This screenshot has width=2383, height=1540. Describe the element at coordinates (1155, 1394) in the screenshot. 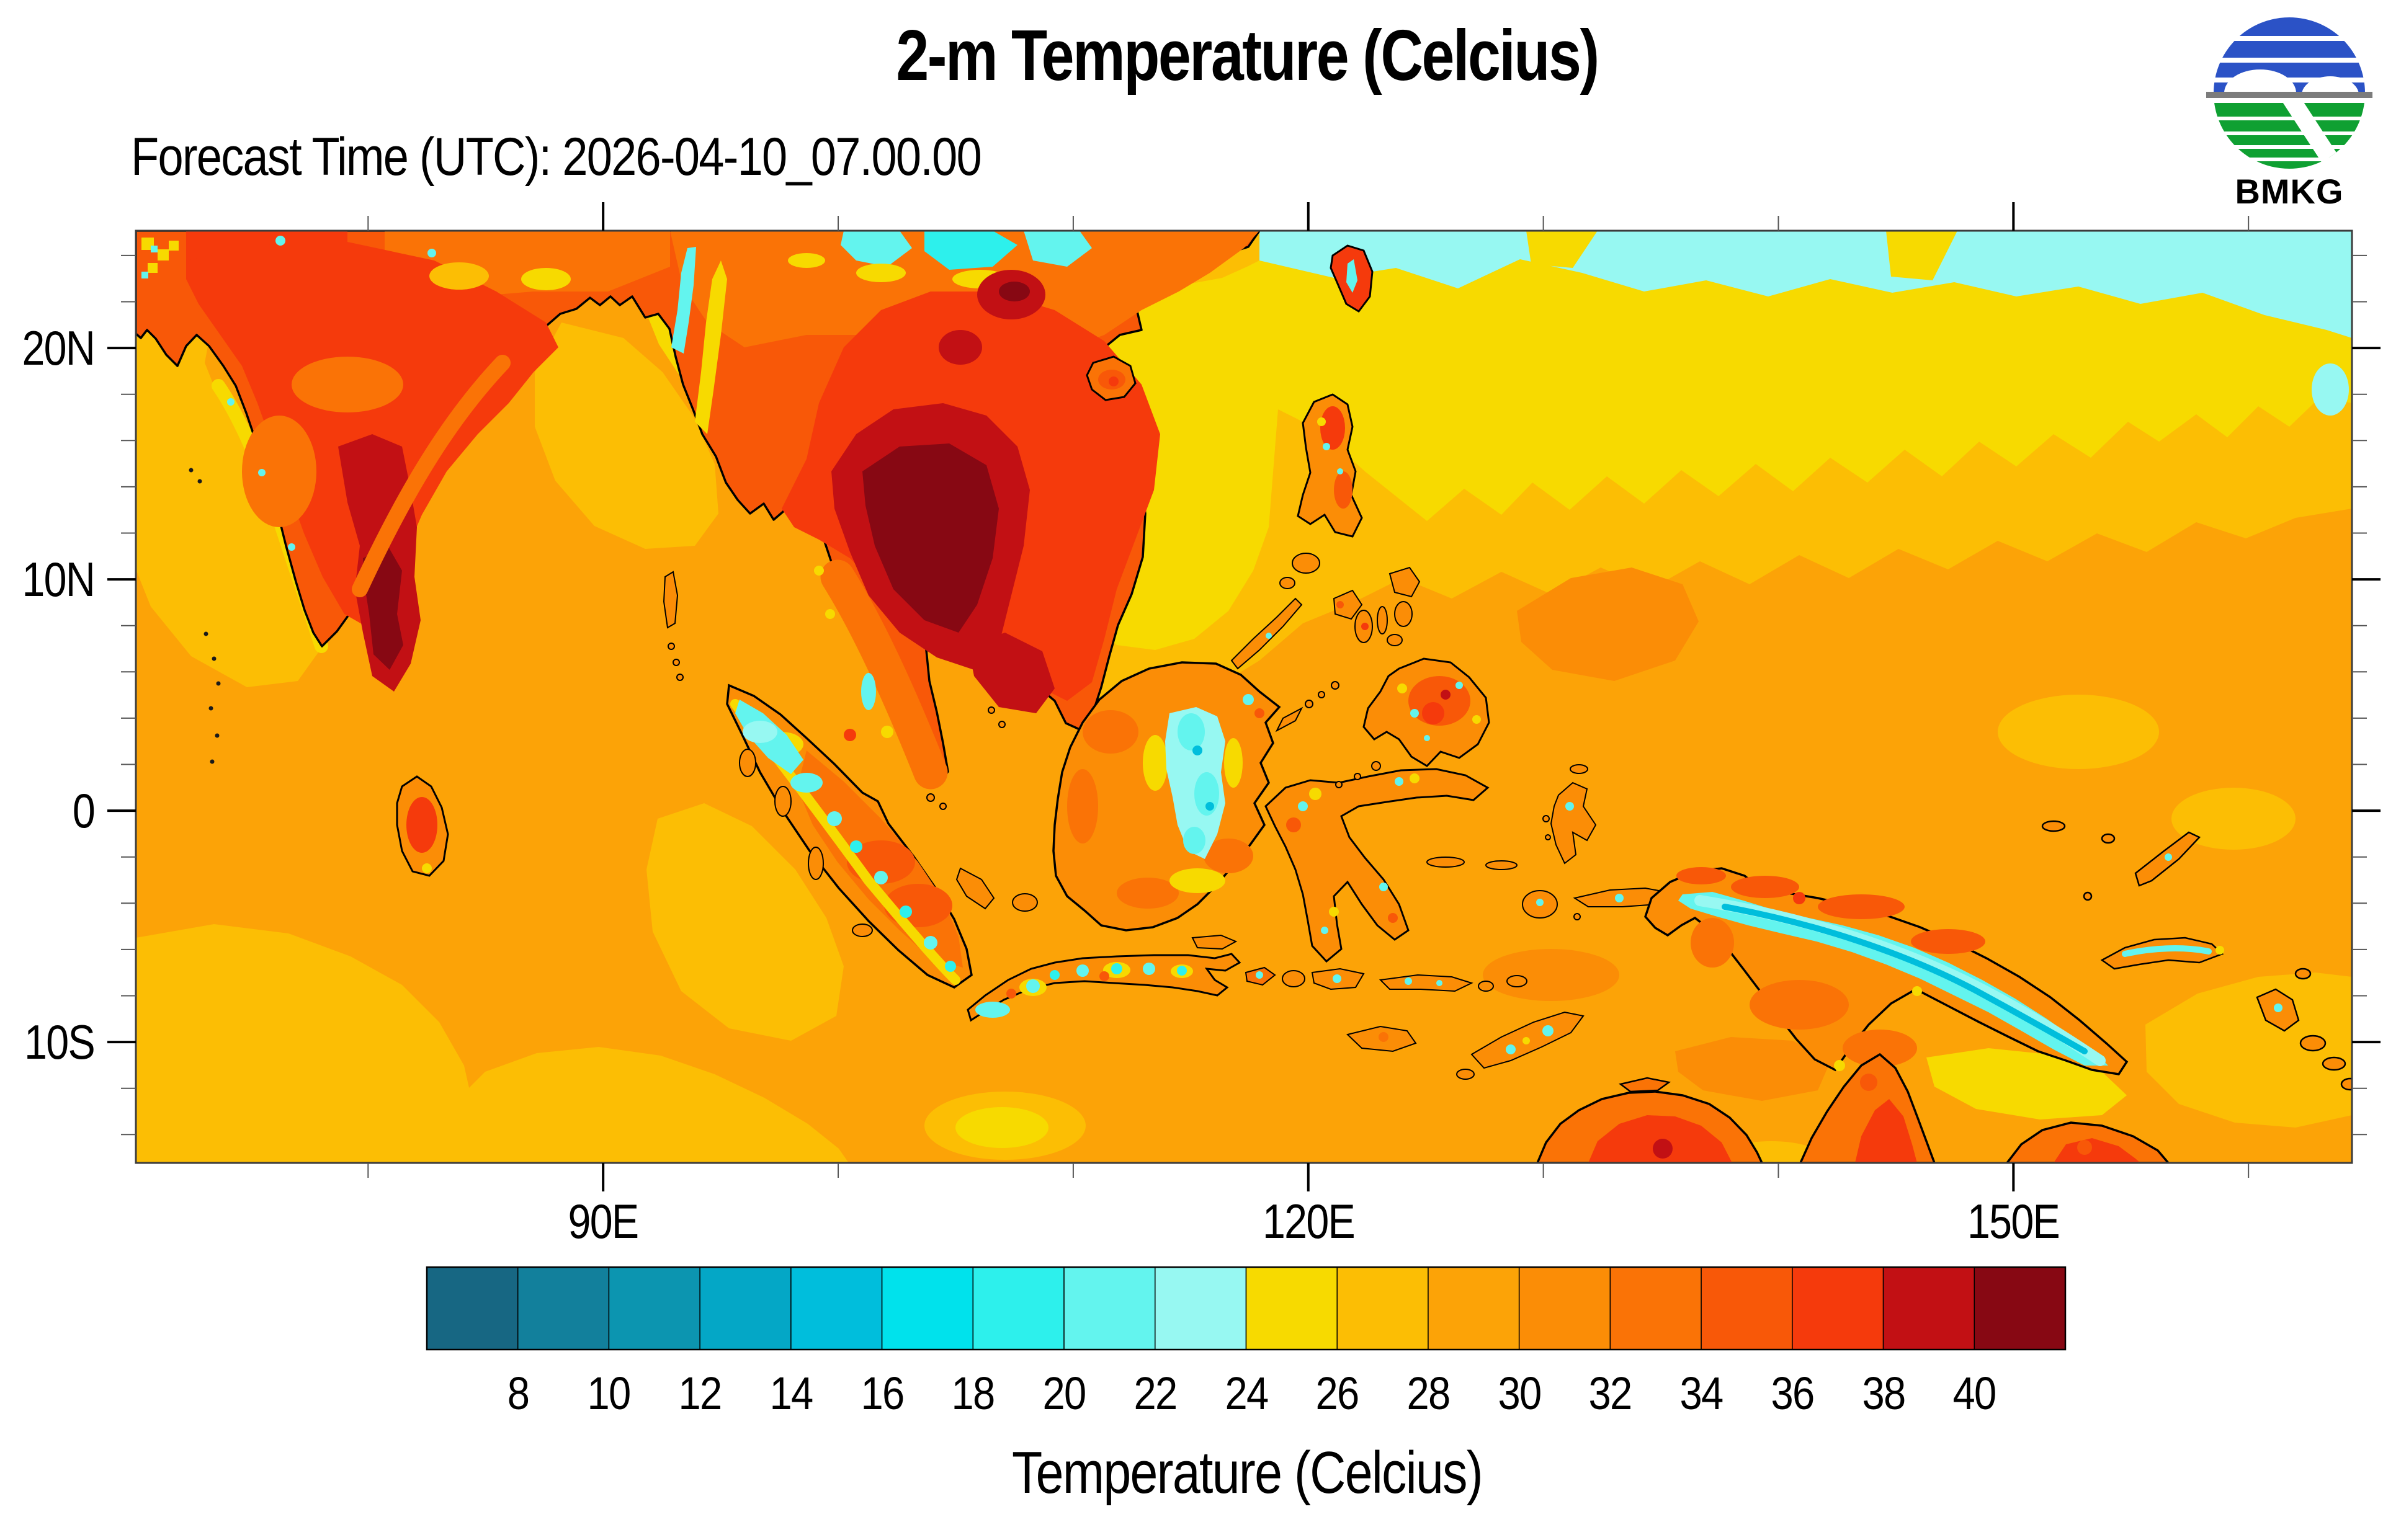

I see `colorbar-tick-label-22: 22` at that location.